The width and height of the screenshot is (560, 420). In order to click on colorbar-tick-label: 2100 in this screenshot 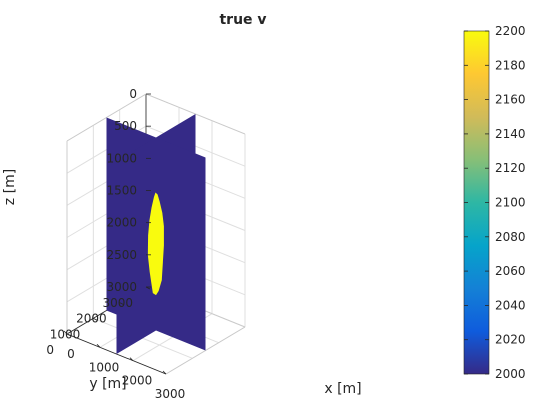, I will do `click(510, 203)`.